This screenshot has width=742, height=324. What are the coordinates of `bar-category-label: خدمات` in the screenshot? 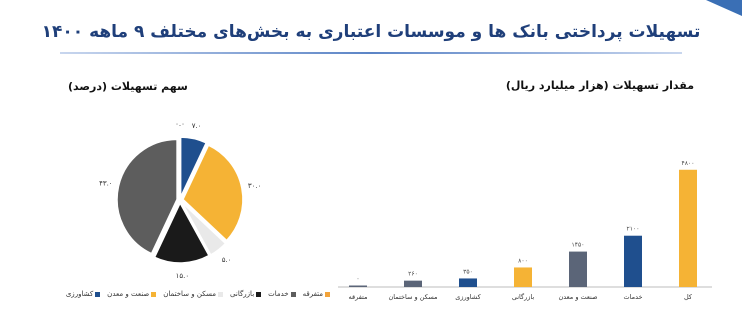 It's located at (632, 297).